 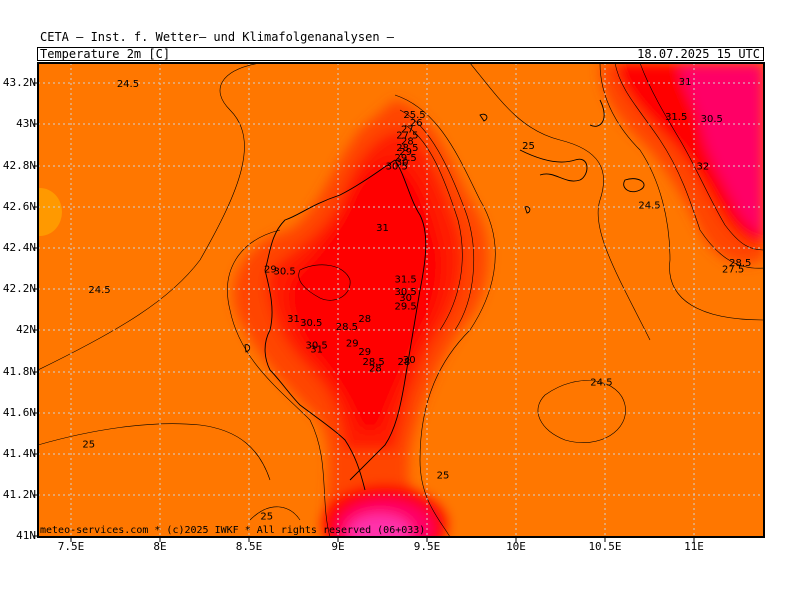 I want to click on lat-label: 42.6N, so click(x=19, y=206).